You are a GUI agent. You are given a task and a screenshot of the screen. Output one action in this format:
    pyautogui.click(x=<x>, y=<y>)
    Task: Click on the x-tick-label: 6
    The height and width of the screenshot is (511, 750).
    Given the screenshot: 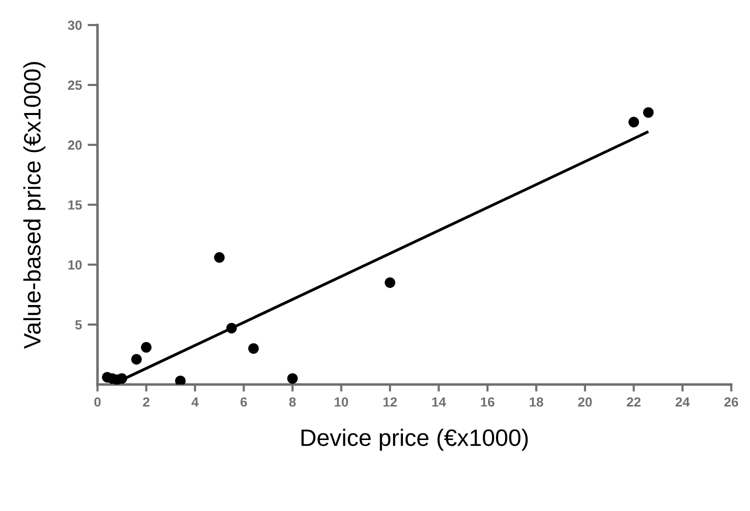 What is the action you would take?
    pyautogui.click(x=243, y=402)
    